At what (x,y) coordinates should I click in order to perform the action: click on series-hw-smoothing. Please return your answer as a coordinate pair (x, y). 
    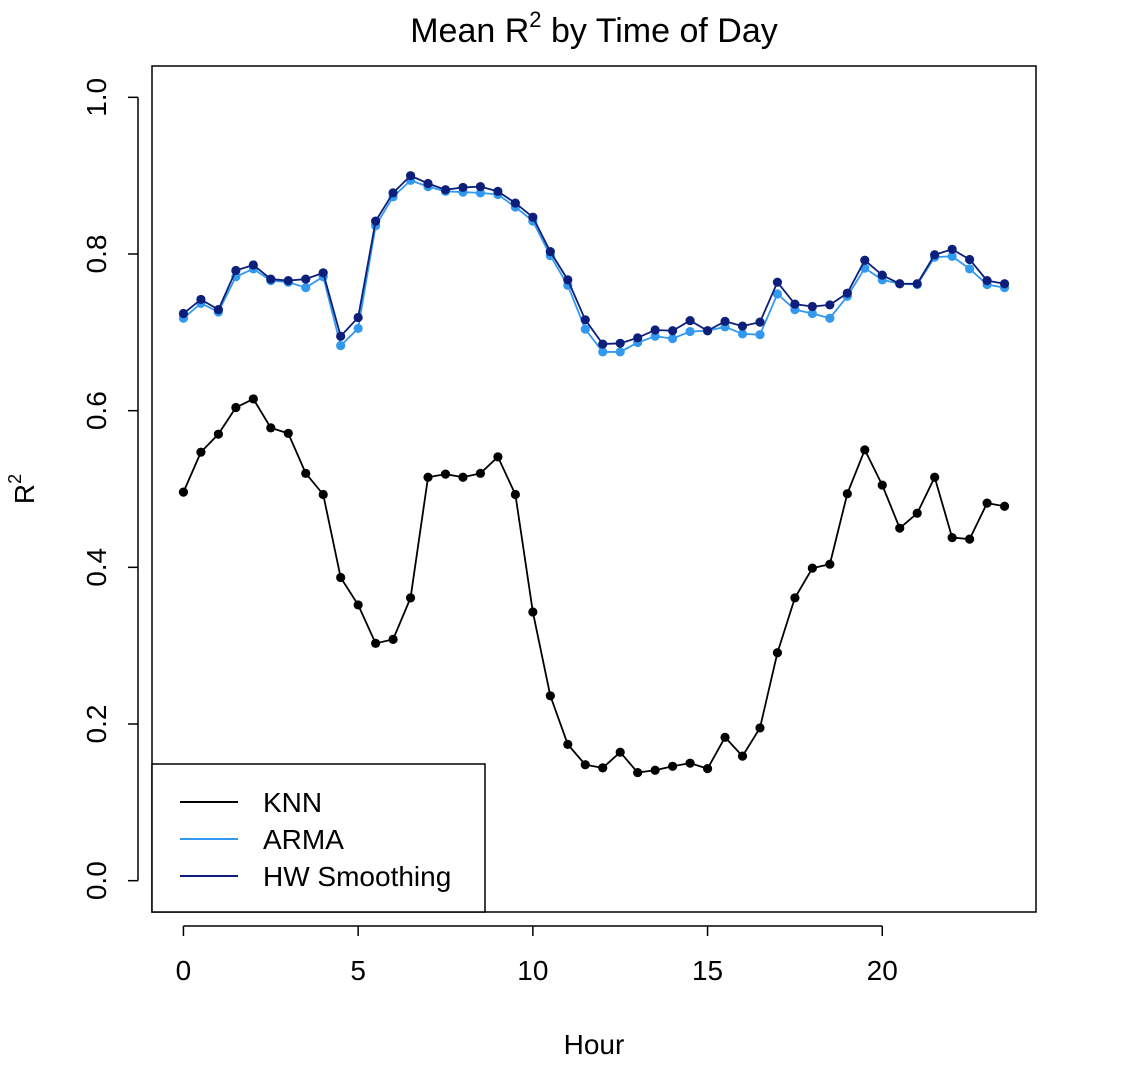
    Looking at the image, I should click on (594, 260).